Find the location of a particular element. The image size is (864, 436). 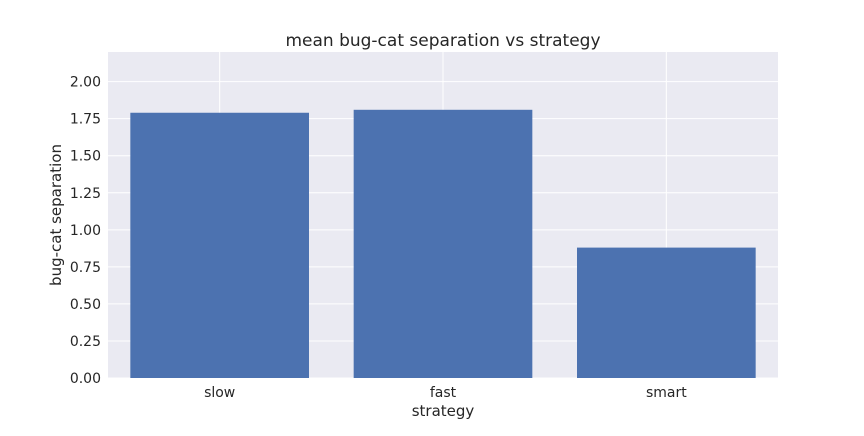

x-tick-label: smart is located at coordinates (666, 393).